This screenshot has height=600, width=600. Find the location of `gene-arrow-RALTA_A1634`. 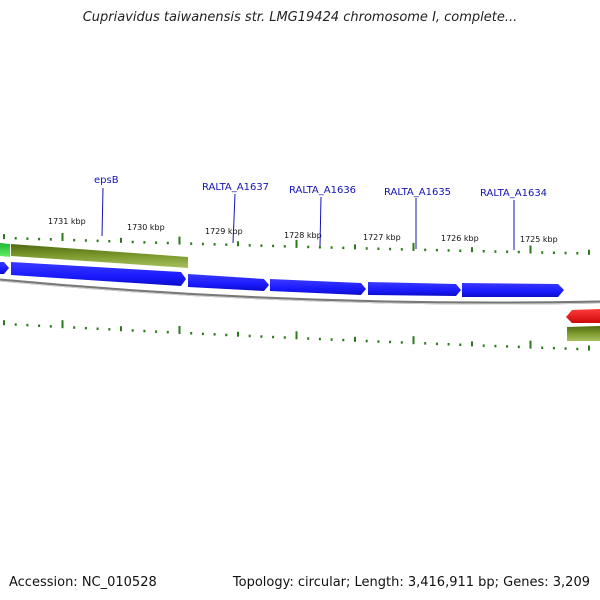

gene-arrow-RALTA_A1634 is located at coordinates (513, 290).